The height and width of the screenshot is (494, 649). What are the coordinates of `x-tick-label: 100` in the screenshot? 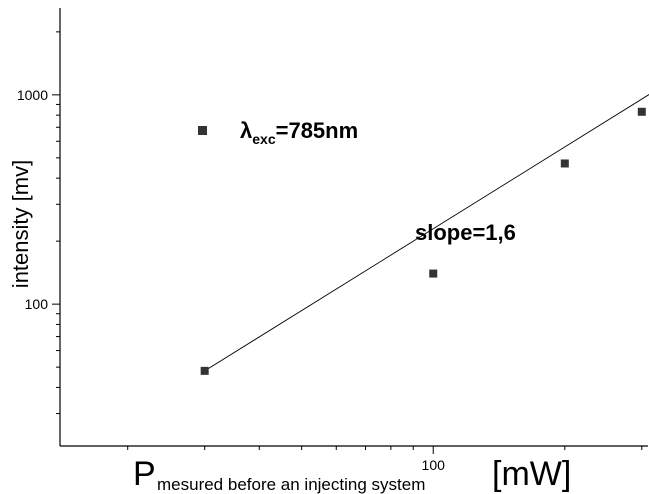 It's located at (434, 465).